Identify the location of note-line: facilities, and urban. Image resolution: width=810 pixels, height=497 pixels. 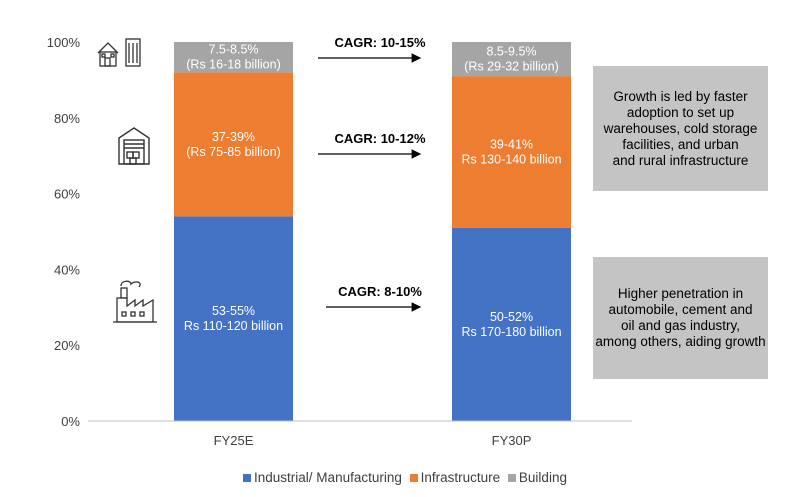
(680, 144).